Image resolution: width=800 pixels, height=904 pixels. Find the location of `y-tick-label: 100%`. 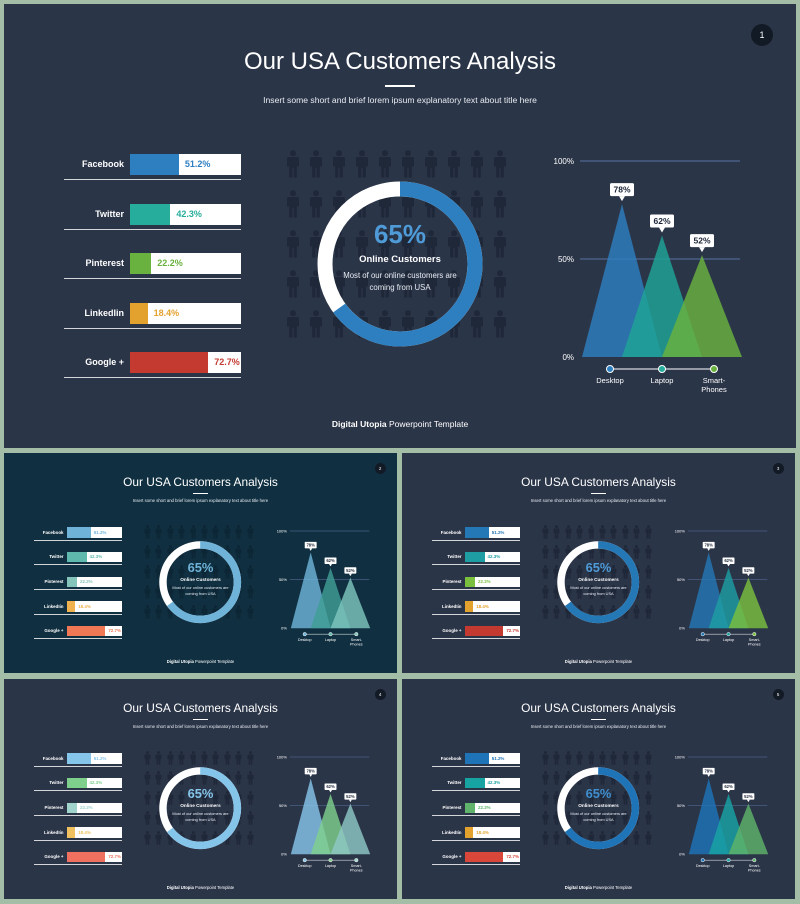

y-tick-label: 100% is located at coordinates (282, 756).